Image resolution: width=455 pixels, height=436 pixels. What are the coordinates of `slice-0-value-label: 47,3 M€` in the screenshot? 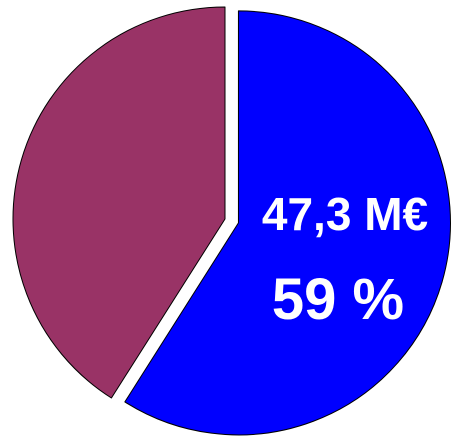 It's located at (345, 214).